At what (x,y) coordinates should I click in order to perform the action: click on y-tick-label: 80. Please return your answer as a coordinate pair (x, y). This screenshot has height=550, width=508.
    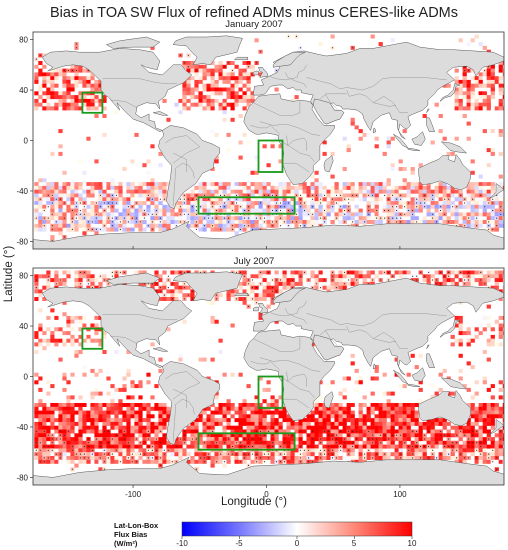
    Looking at the image, I should click on (23, 276).